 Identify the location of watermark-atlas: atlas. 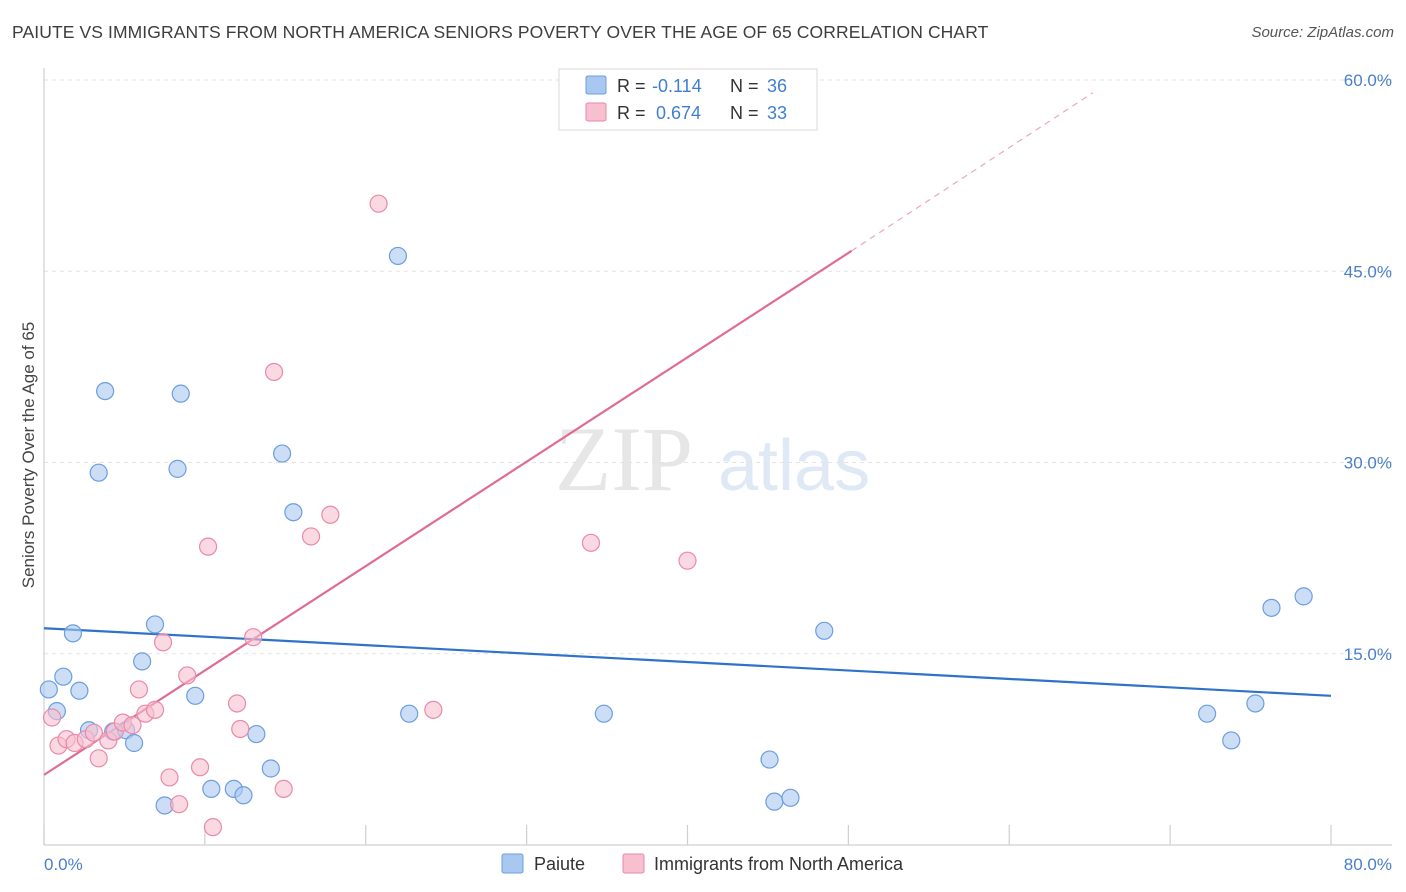
(794, 466).